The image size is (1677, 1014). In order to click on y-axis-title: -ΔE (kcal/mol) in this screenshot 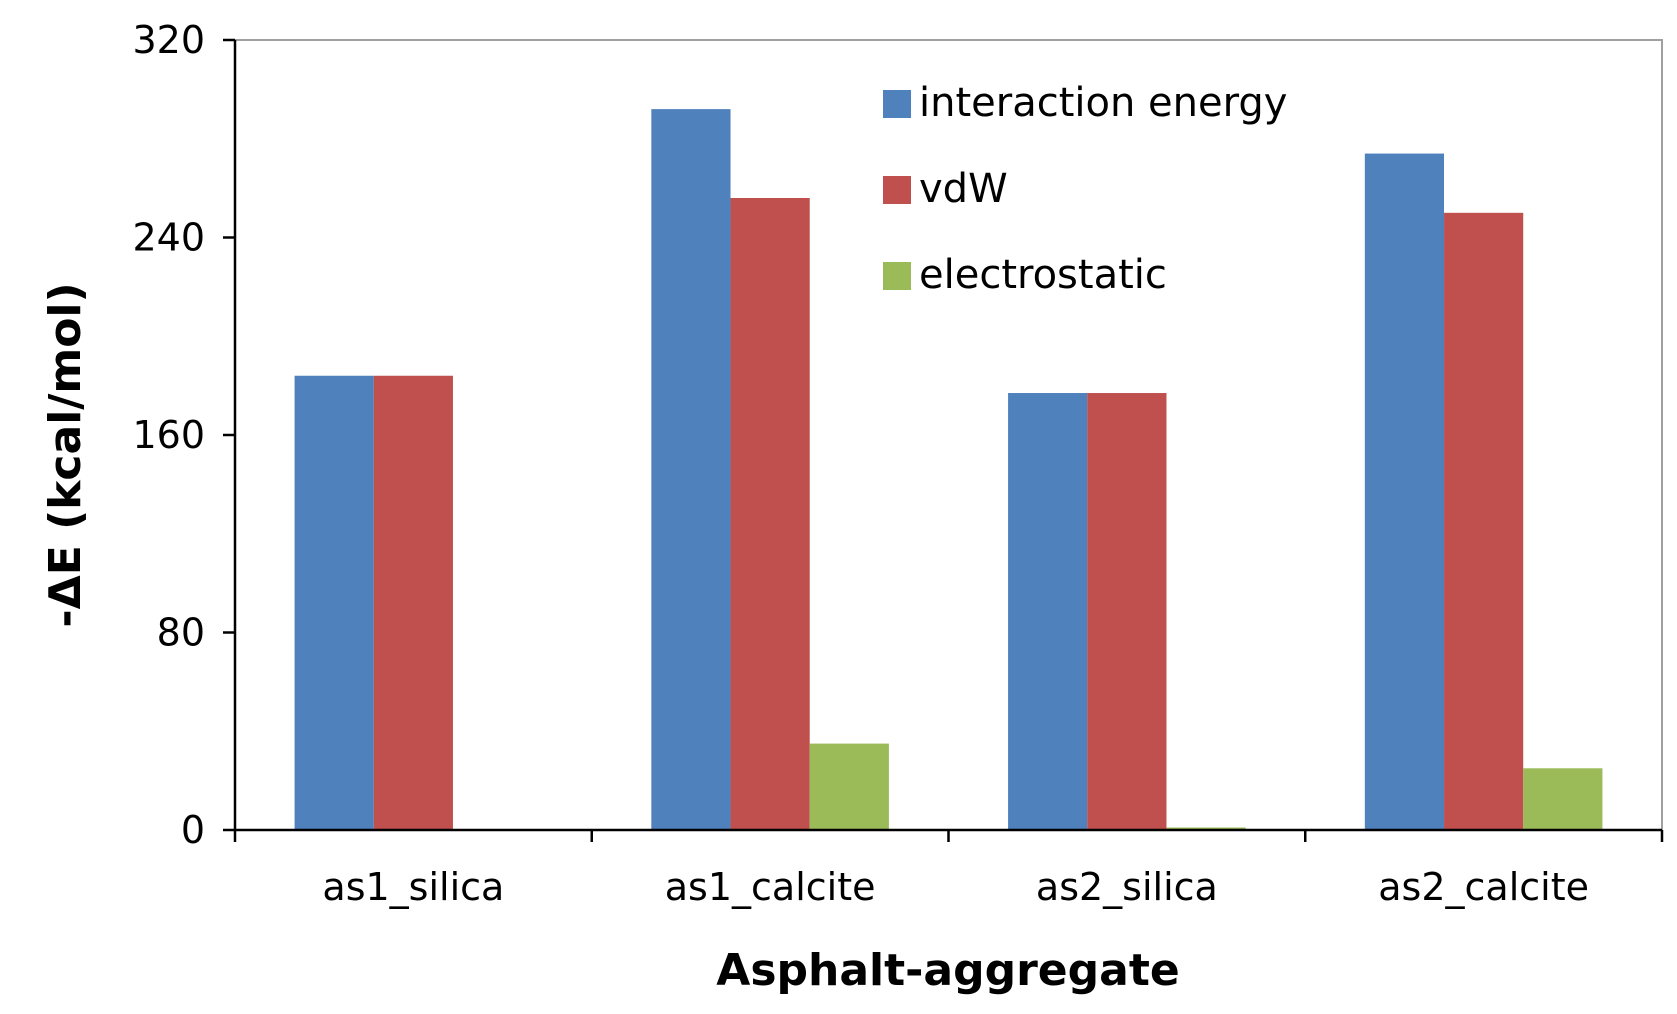, I will do `click(65, 454)`.